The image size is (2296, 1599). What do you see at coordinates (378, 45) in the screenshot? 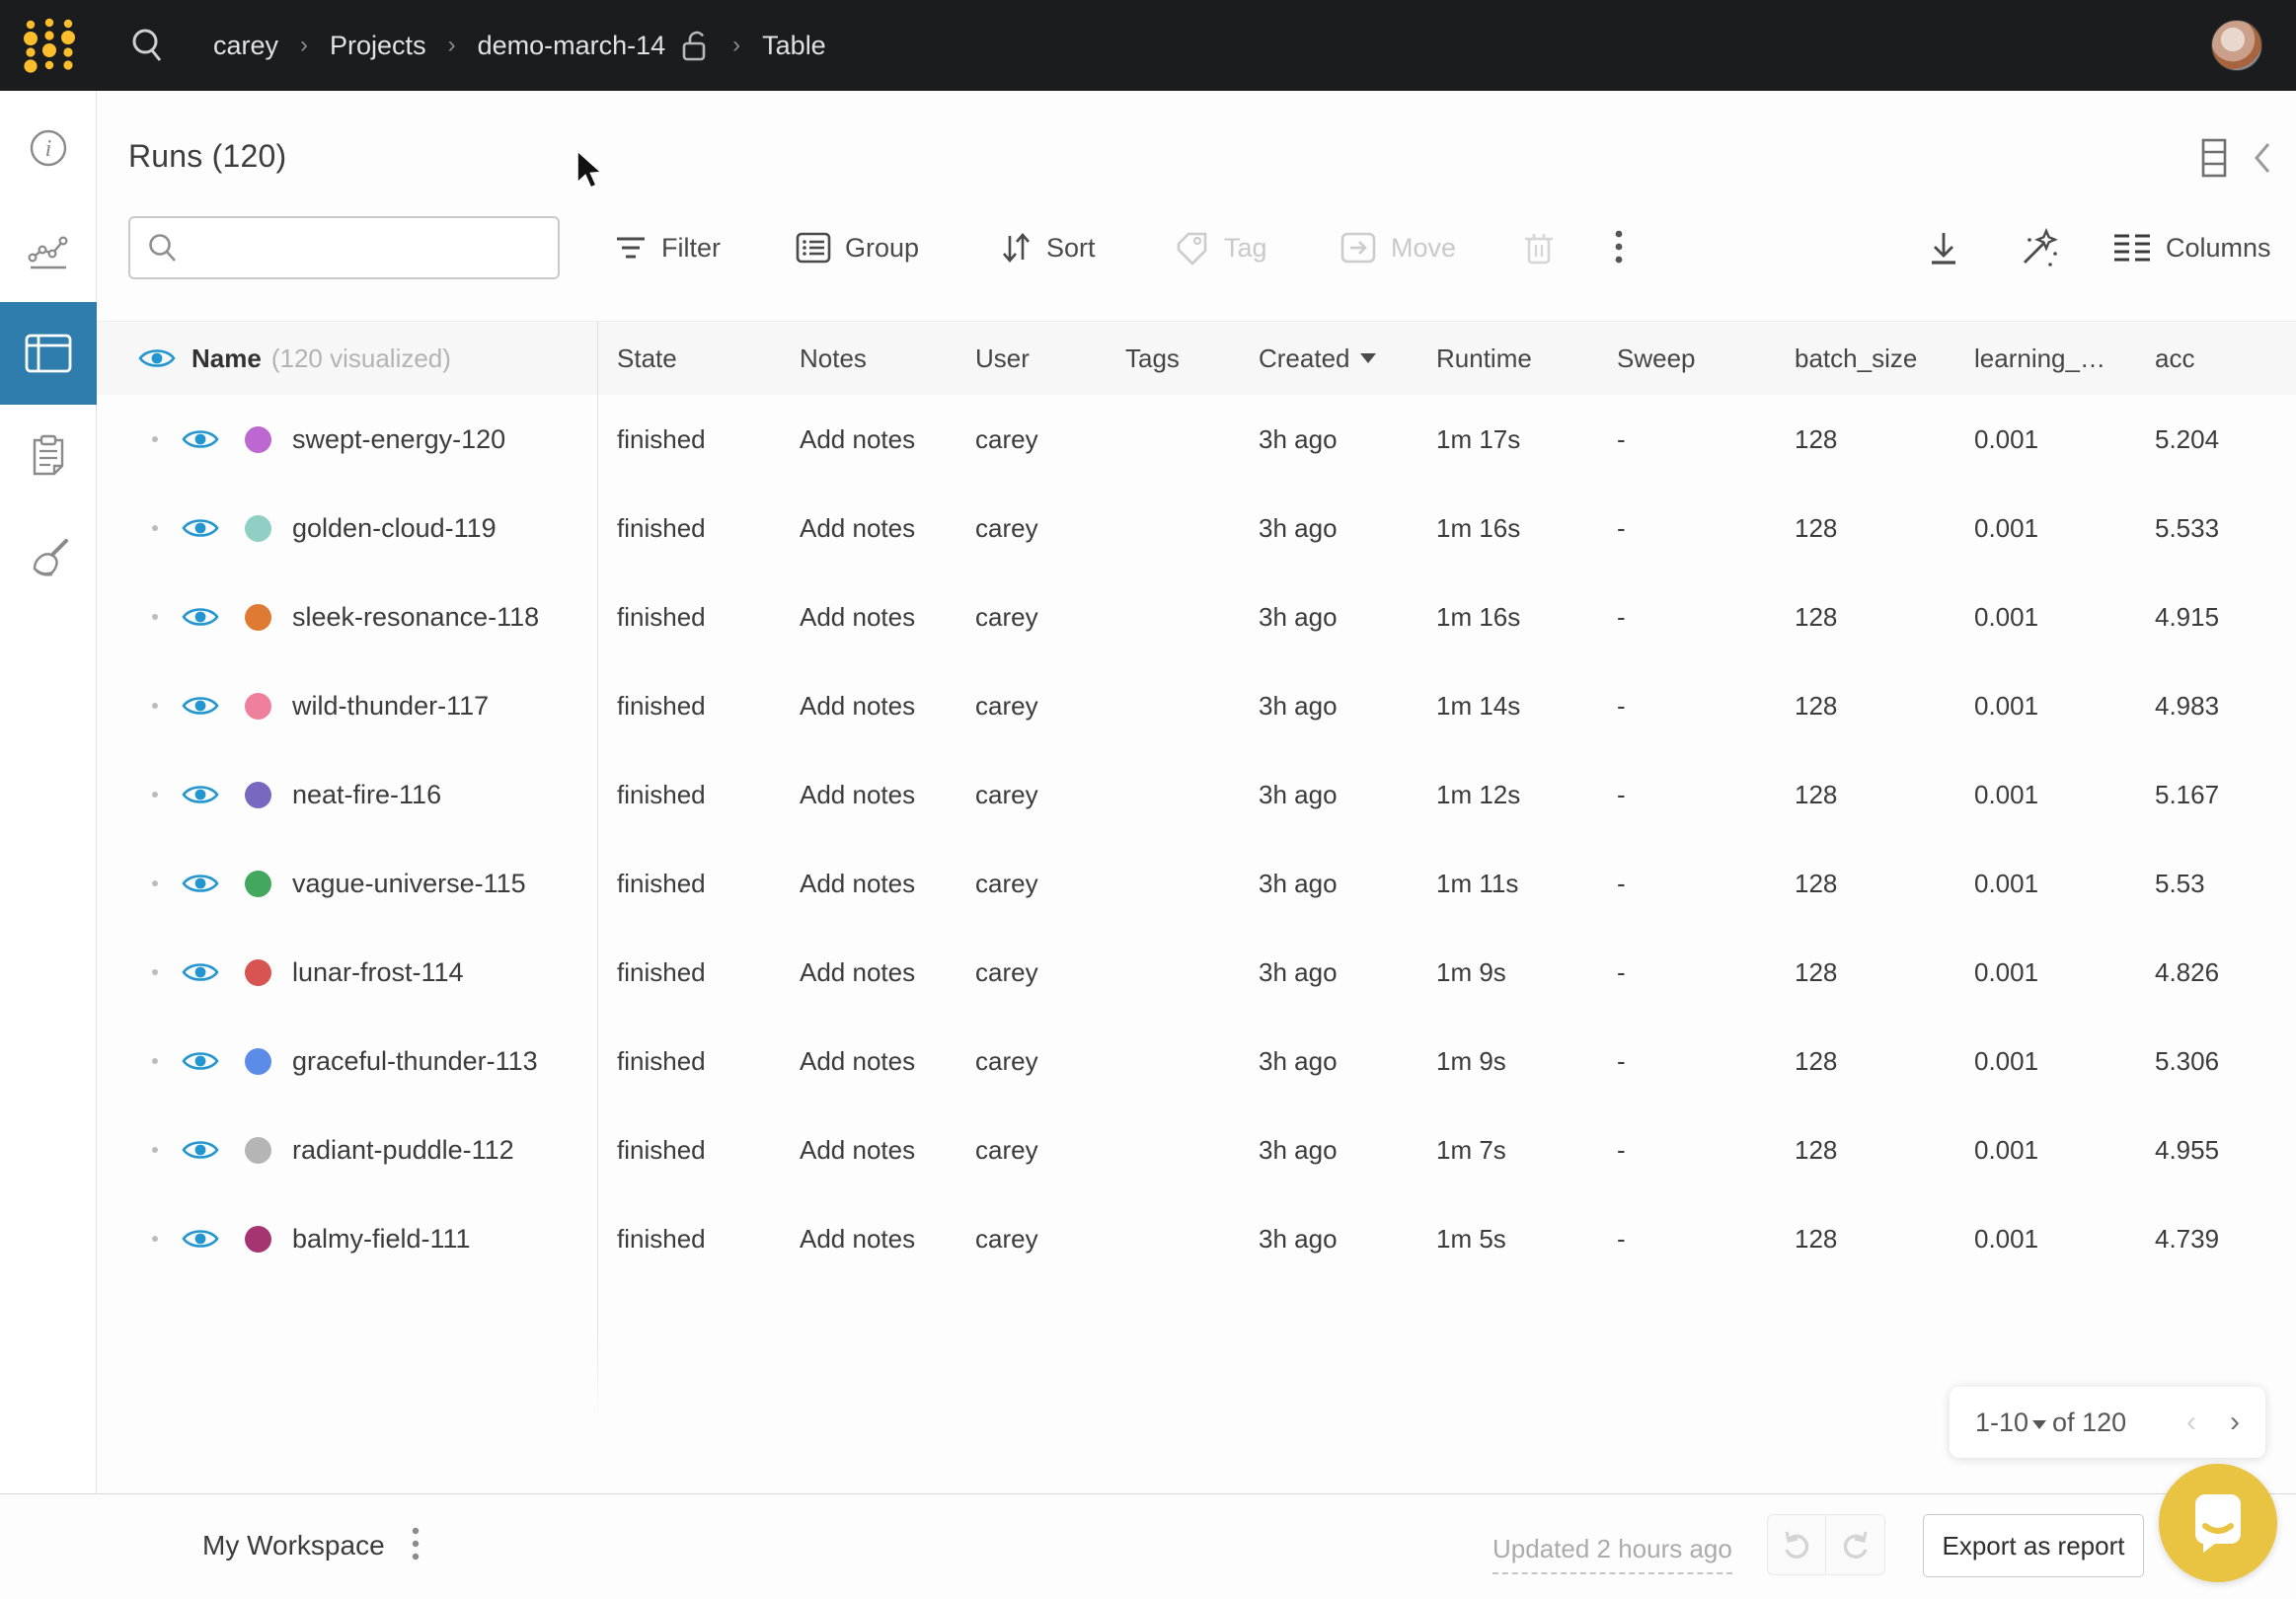
I see `breadcrumb-projects: Projects` at bounding box center [378, 45].